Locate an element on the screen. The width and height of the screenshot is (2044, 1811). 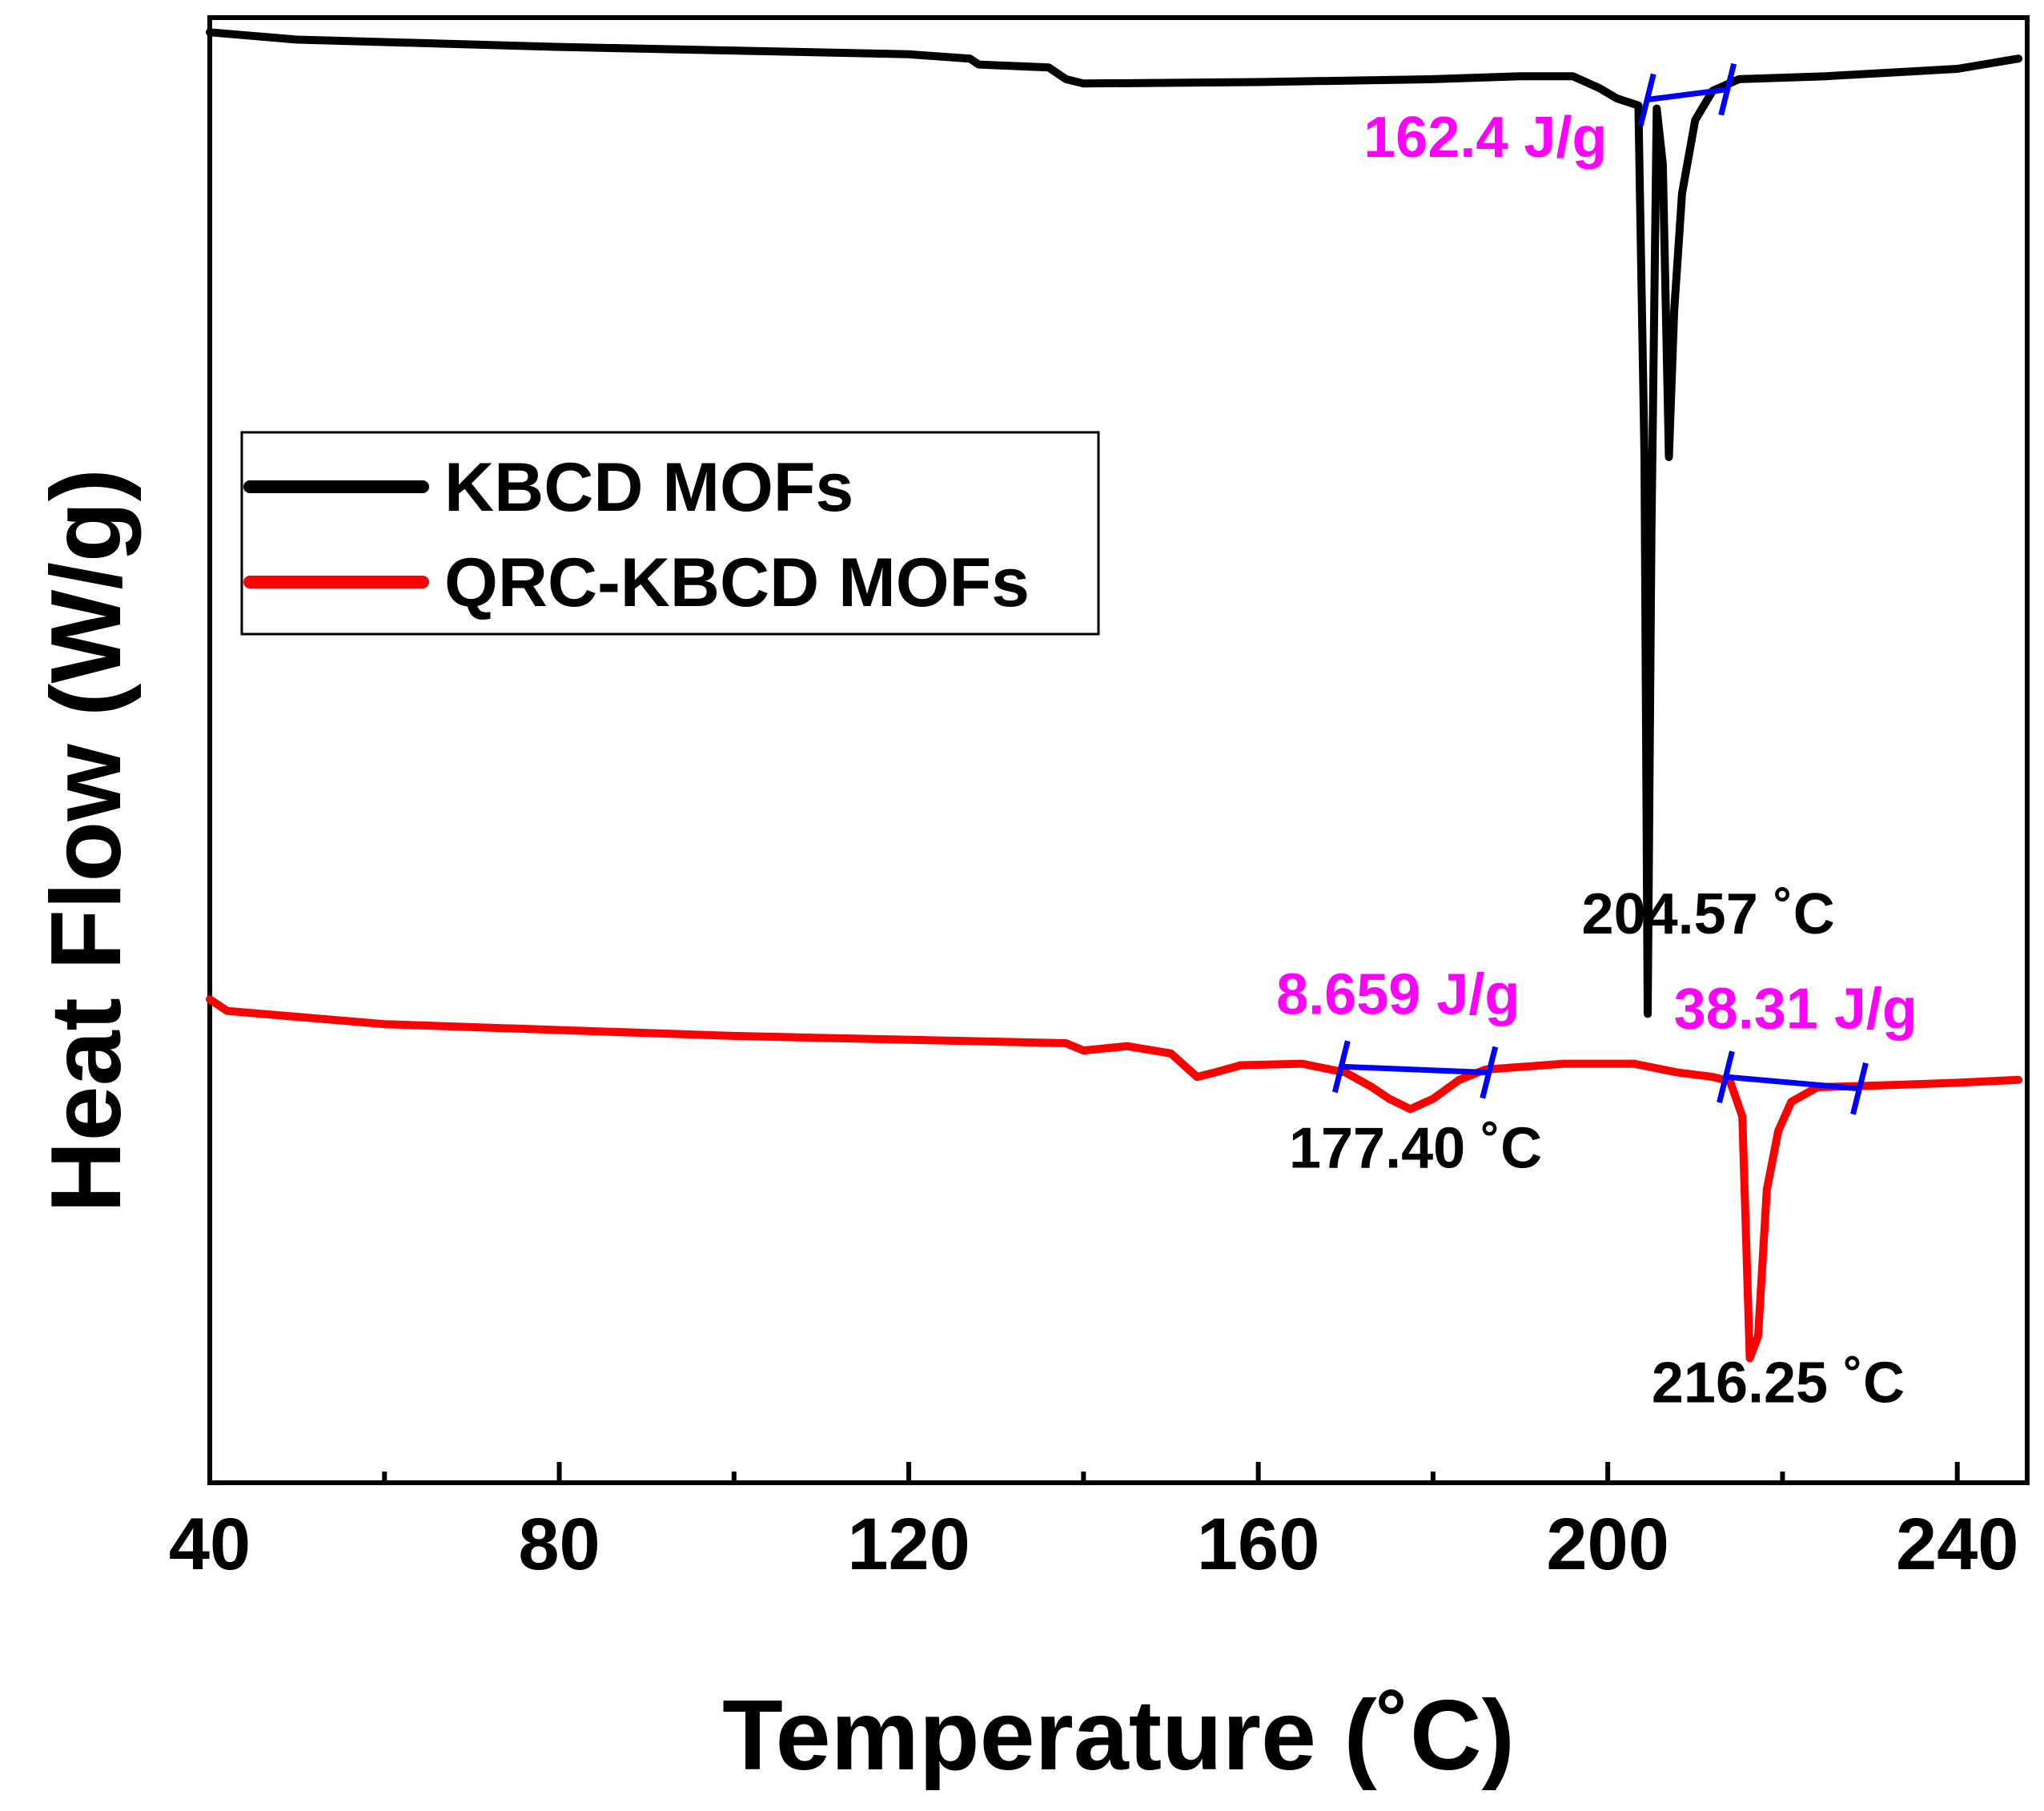
legend-box is located at coordinates (670, 533).